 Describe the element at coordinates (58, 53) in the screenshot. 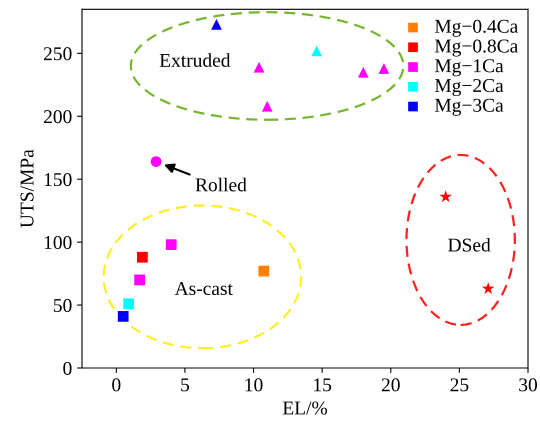

I see `y-tick-label: 250` at that location.